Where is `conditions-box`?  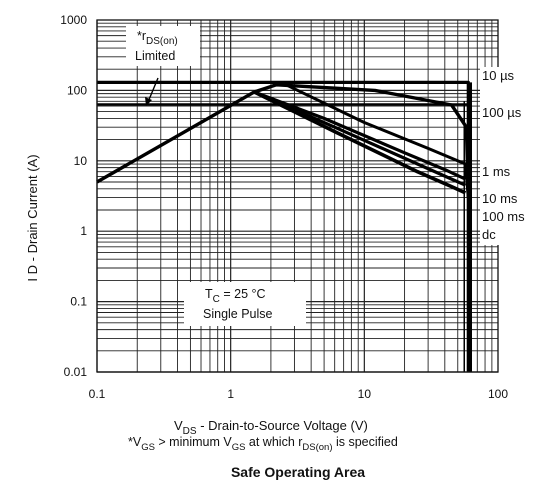
conditions-box is located at coordinates (245, 304).